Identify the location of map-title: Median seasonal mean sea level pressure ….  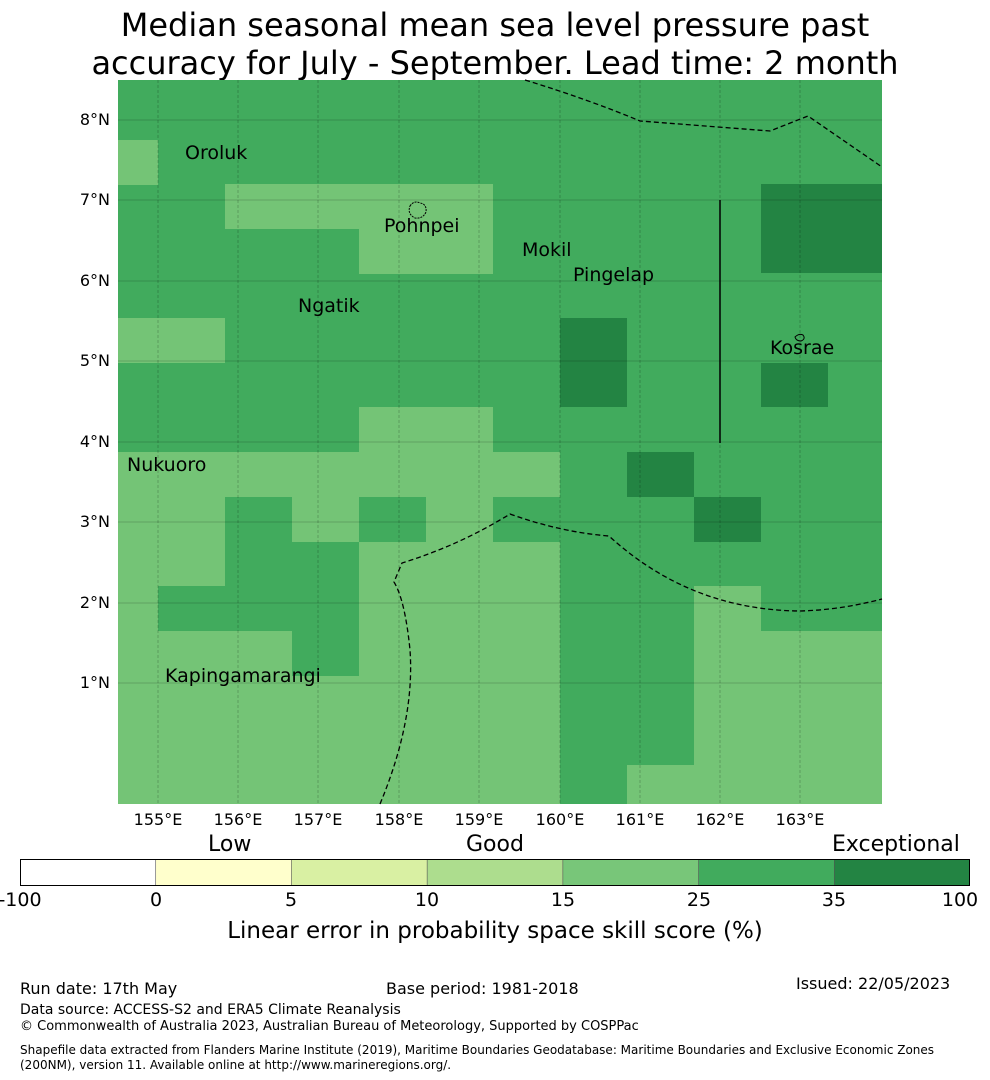
(495, 44).